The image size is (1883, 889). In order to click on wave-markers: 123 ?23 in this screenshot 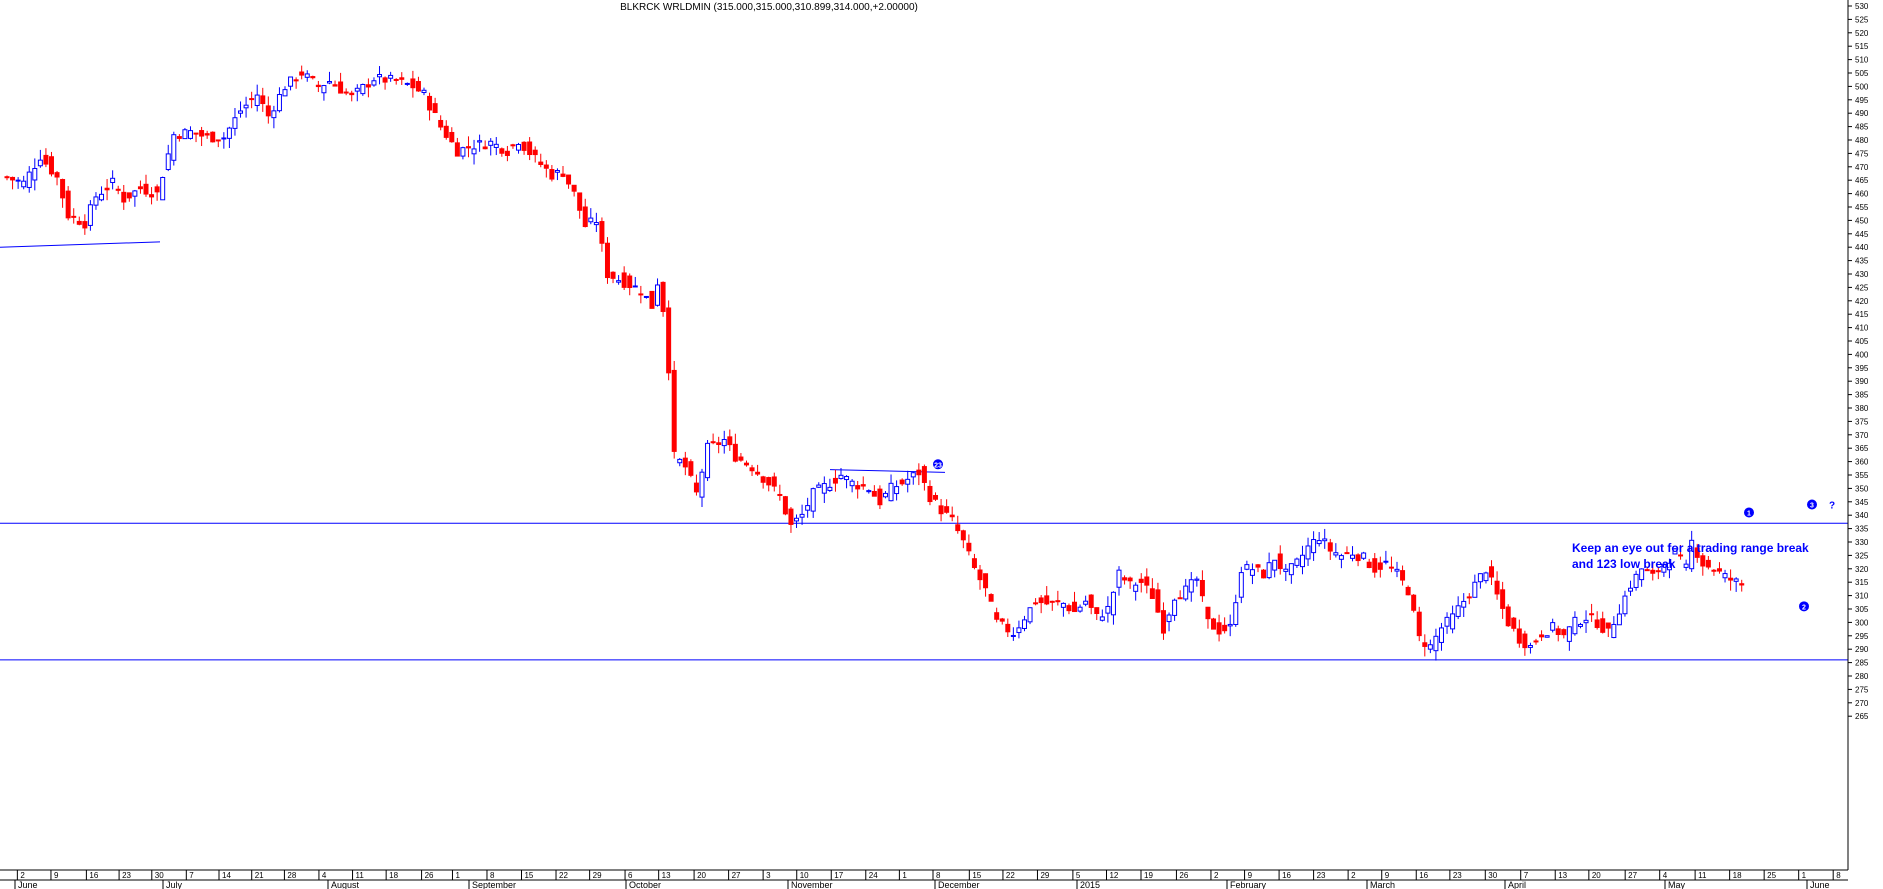, I will do `click(1384, 535)`.